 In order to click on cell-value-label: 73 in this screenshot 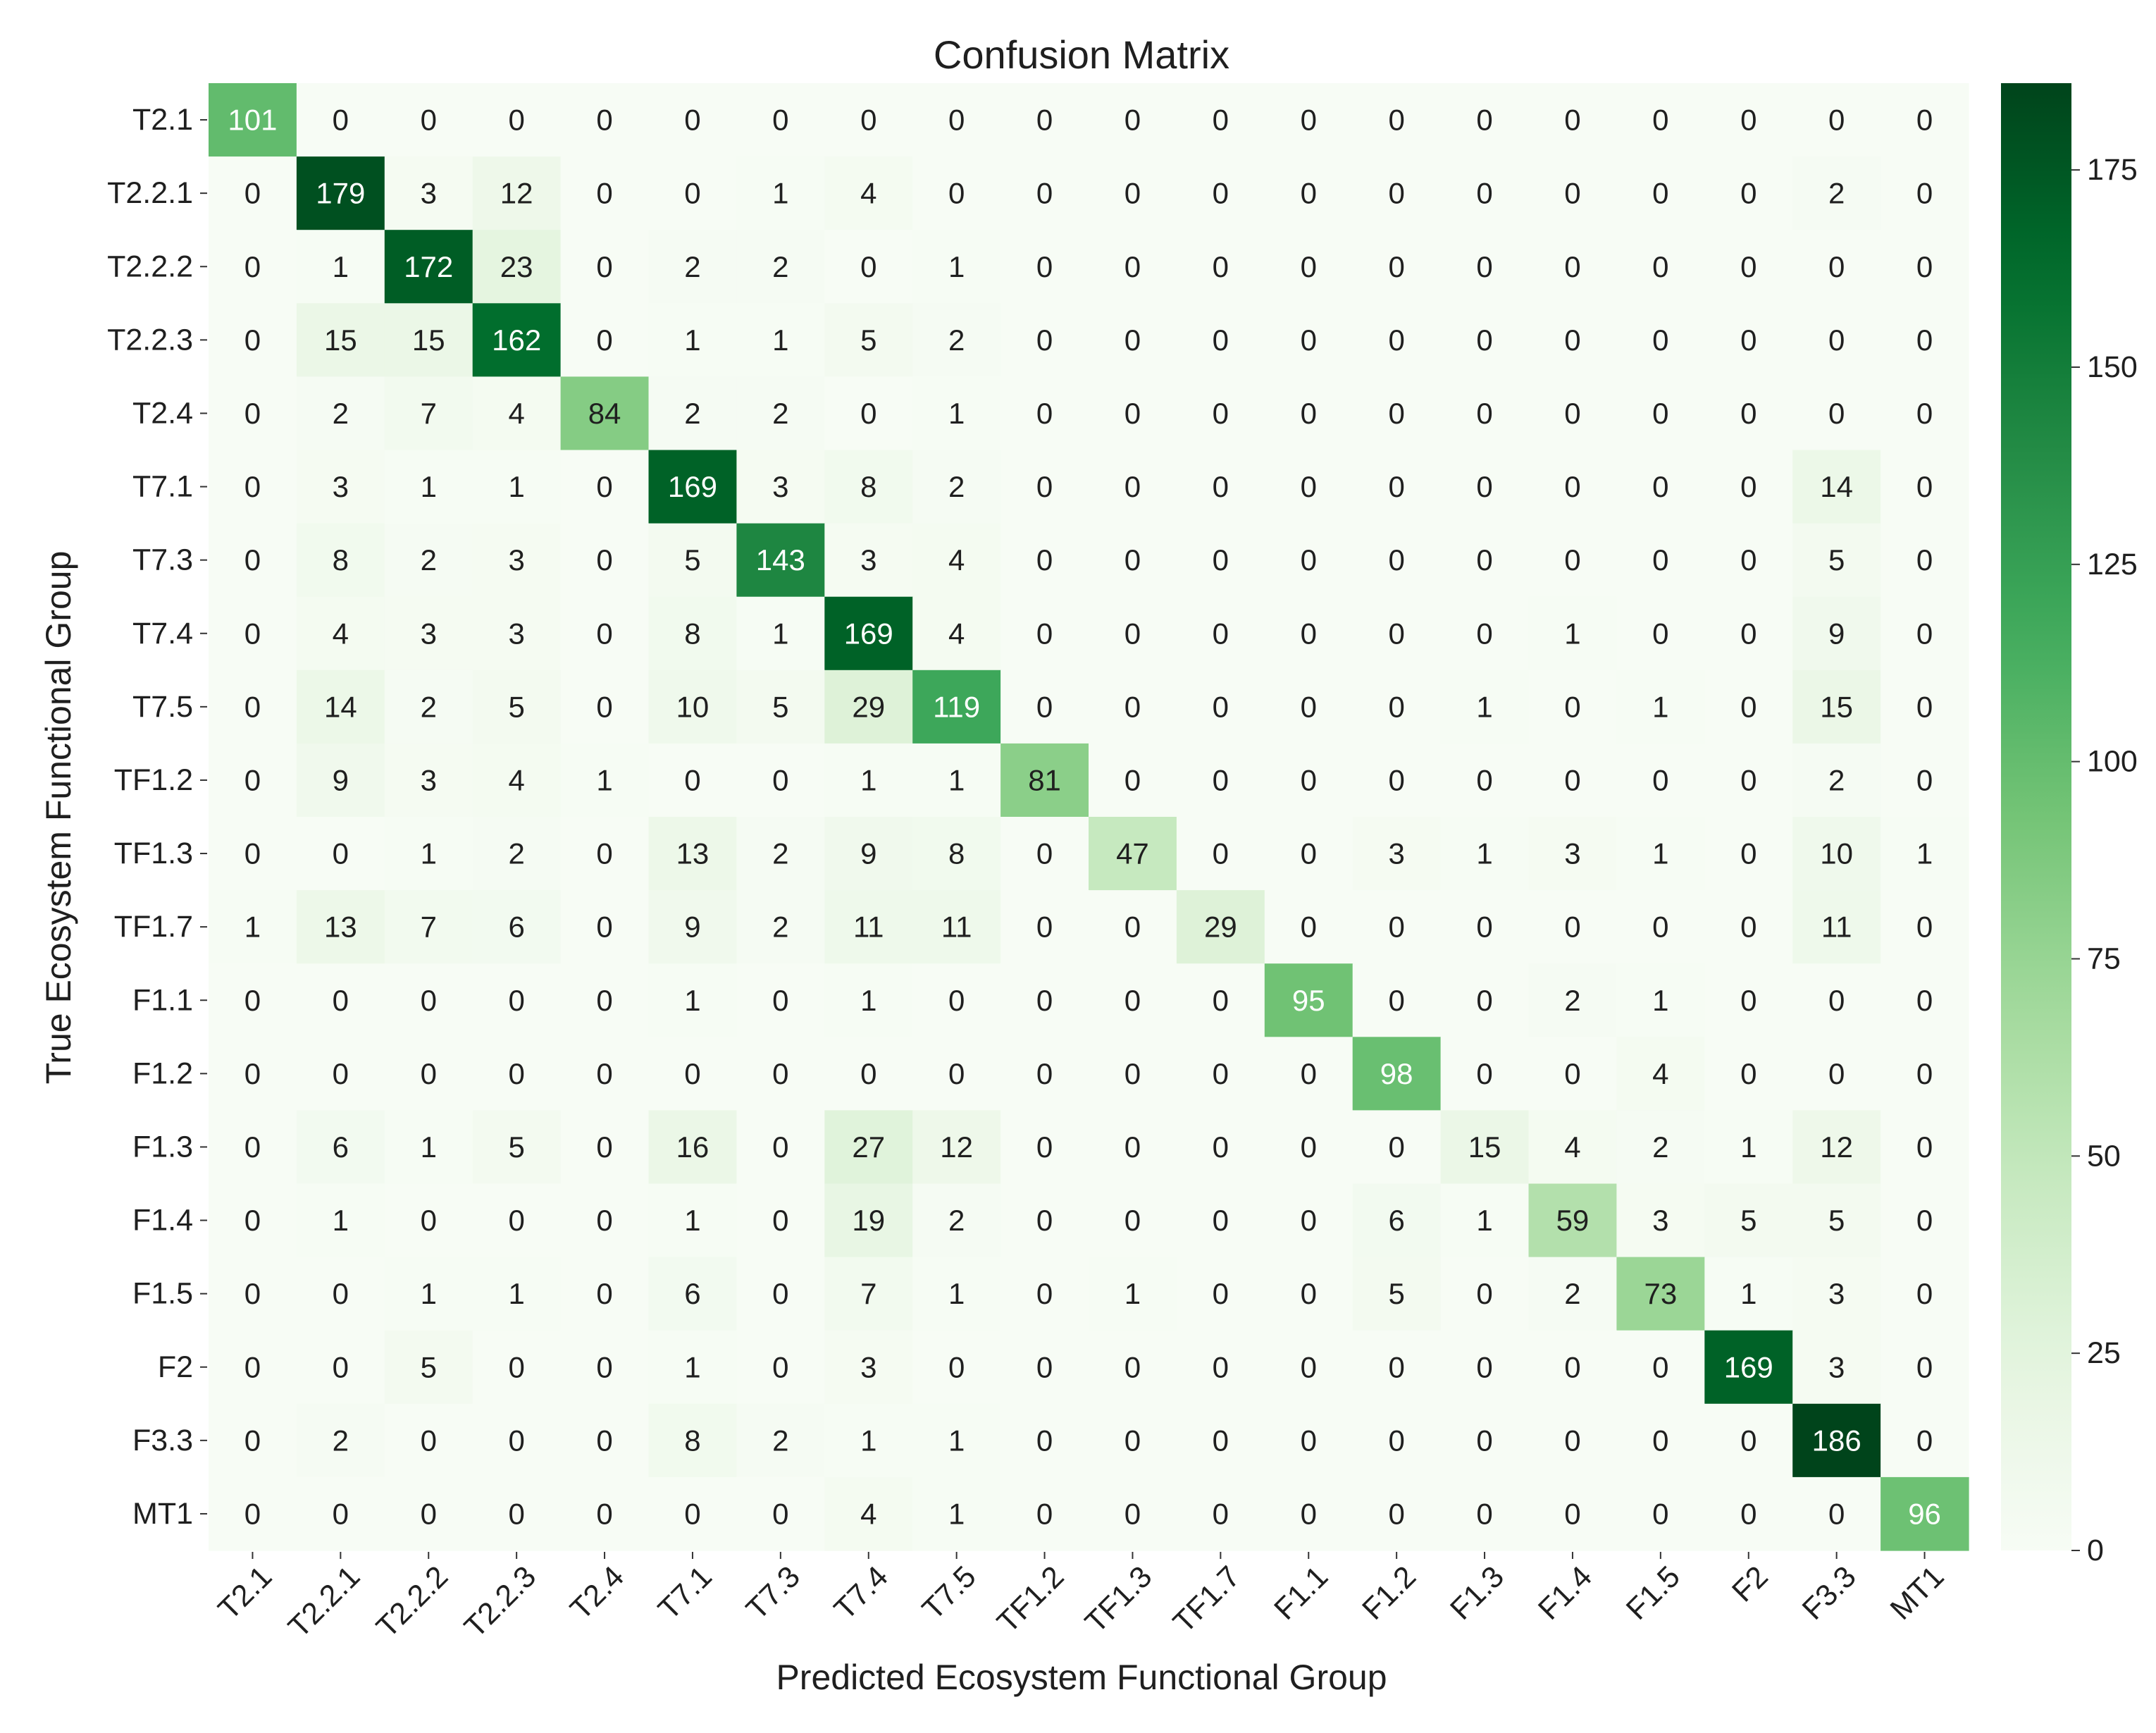, I will do `click(1660, 1294)`.